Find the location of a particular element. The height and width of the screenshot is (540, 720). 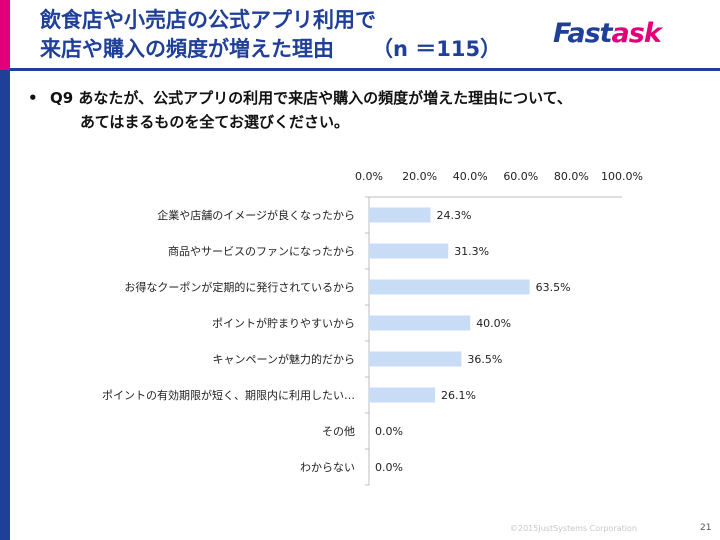

page-title: 飲食店や小売店の公式アプリ利用で 来店や購入の頻度が増えた理由 （n ＝115） is located at coordinates (270, 35).